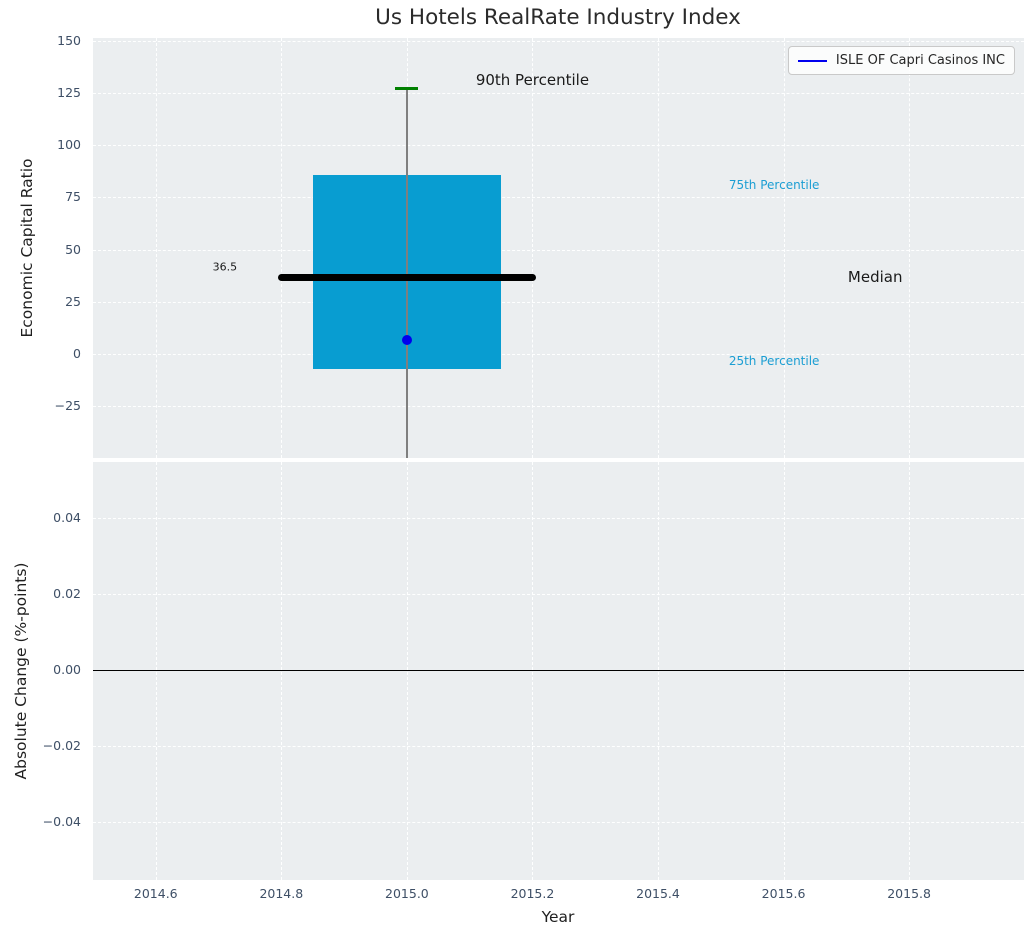  I want to click on x-tick-label: 2015.4, so click(658, 893).